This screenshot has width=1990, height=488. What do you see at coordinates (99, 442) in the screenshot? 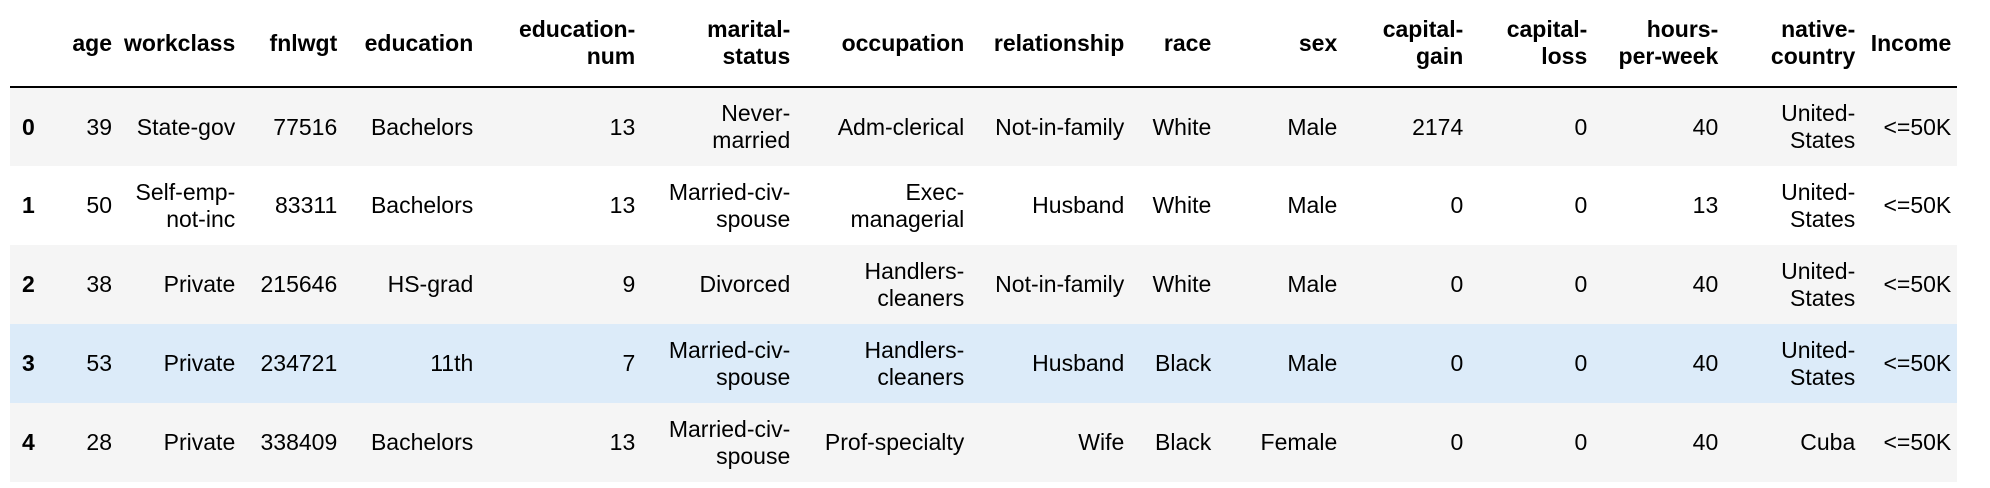
I see `table-cell-text: 28` at bounding box center [99, 442].